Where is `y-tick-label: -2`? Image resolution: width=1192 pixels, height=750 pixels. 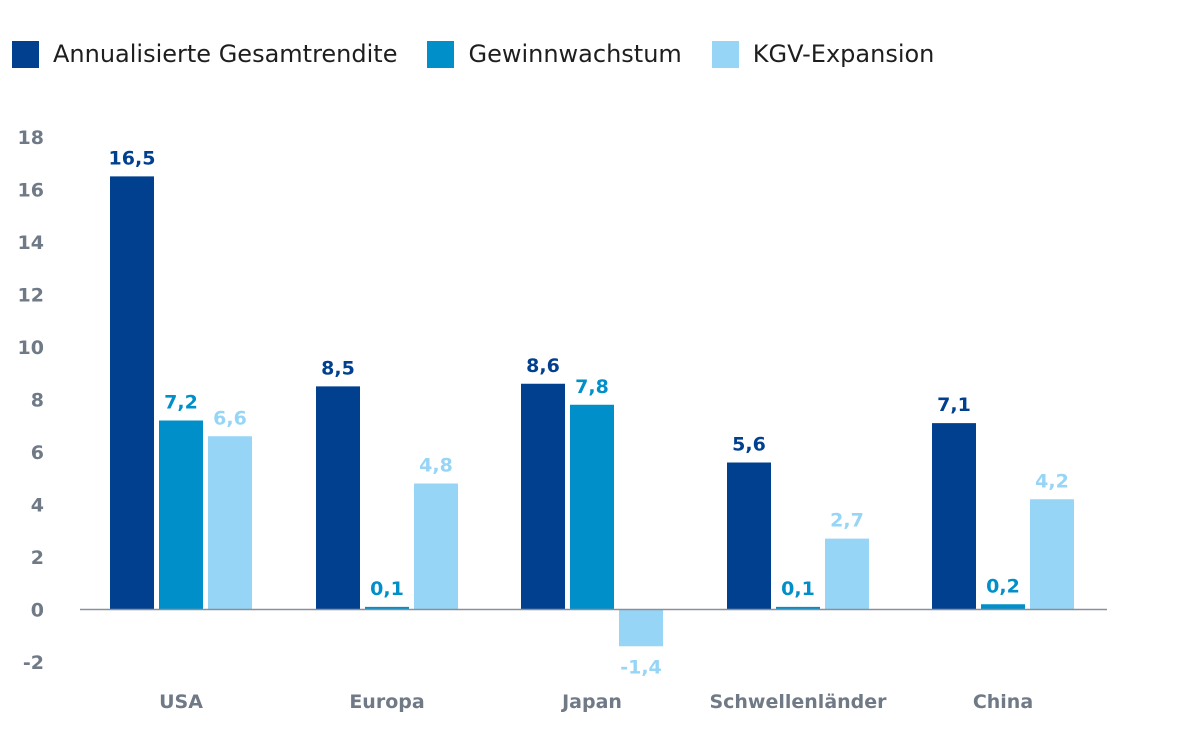
y-tick-label: -2 is located at coordinates (33, 663).